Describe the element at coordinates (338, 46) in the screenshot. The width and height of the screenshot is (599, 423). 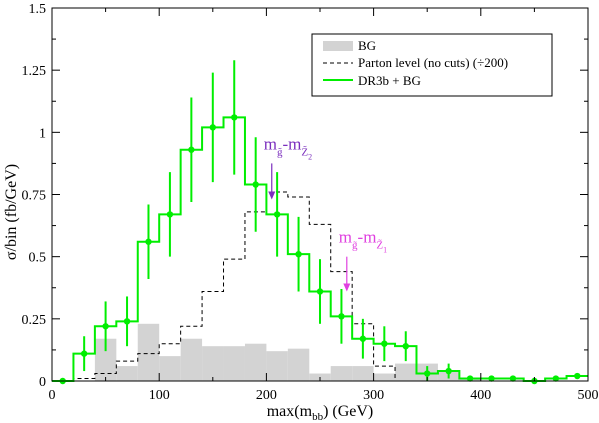
I see `legend-swatch-bg` at that location.